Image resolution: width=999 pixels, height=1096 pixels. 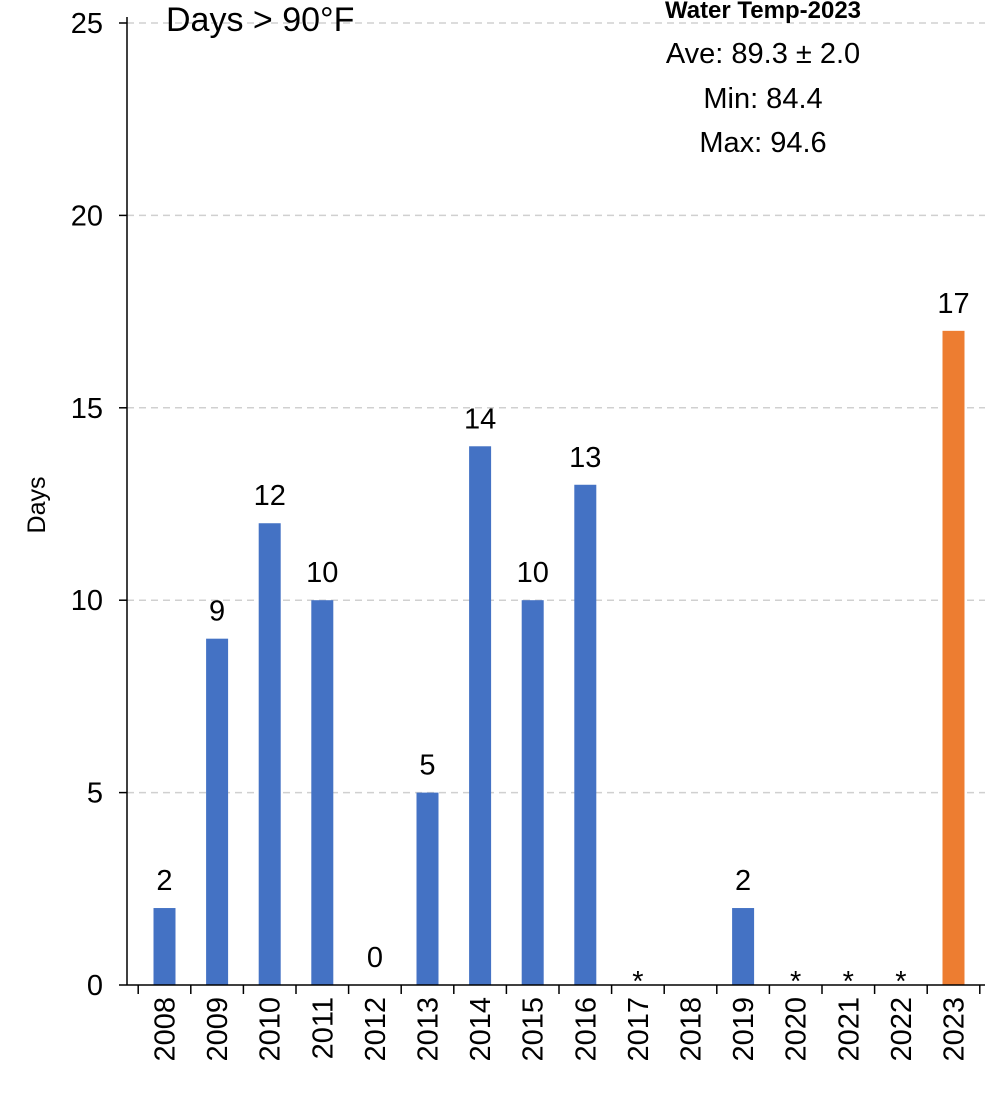 What do you see at coordinates (217, 612) in the screenshot?
I see `data-label-2009: 9` at bounding box center [217, 612].